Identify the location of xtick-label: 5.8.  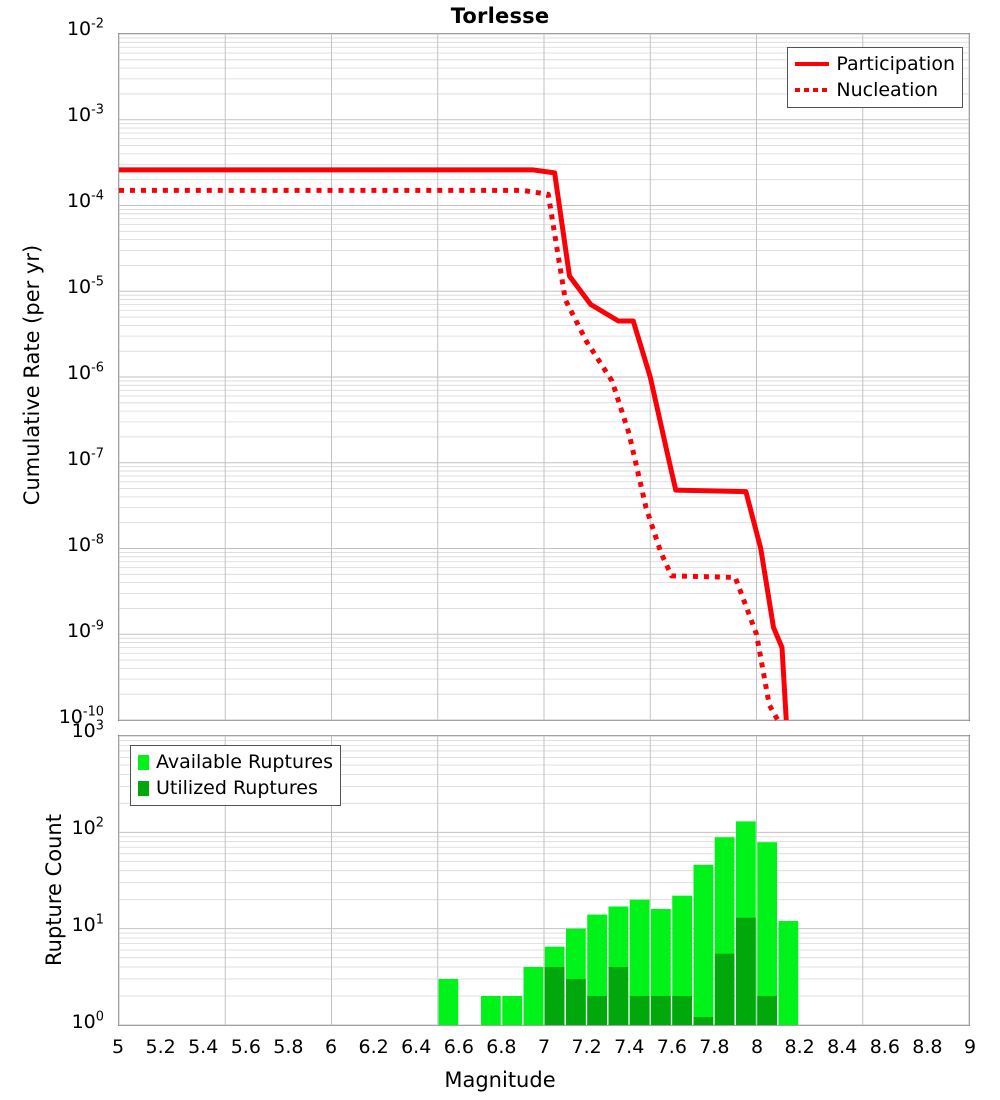
(288, 1047).